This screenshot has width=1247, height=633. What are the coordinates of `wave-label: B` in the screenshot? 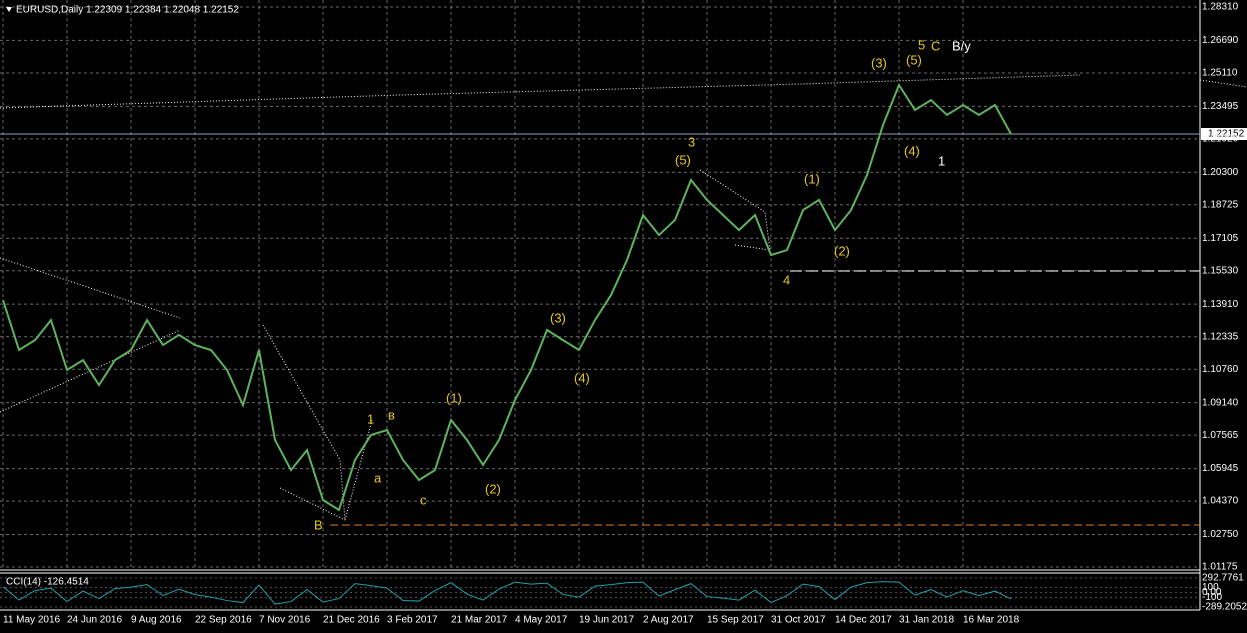 It's located at (318, 524).